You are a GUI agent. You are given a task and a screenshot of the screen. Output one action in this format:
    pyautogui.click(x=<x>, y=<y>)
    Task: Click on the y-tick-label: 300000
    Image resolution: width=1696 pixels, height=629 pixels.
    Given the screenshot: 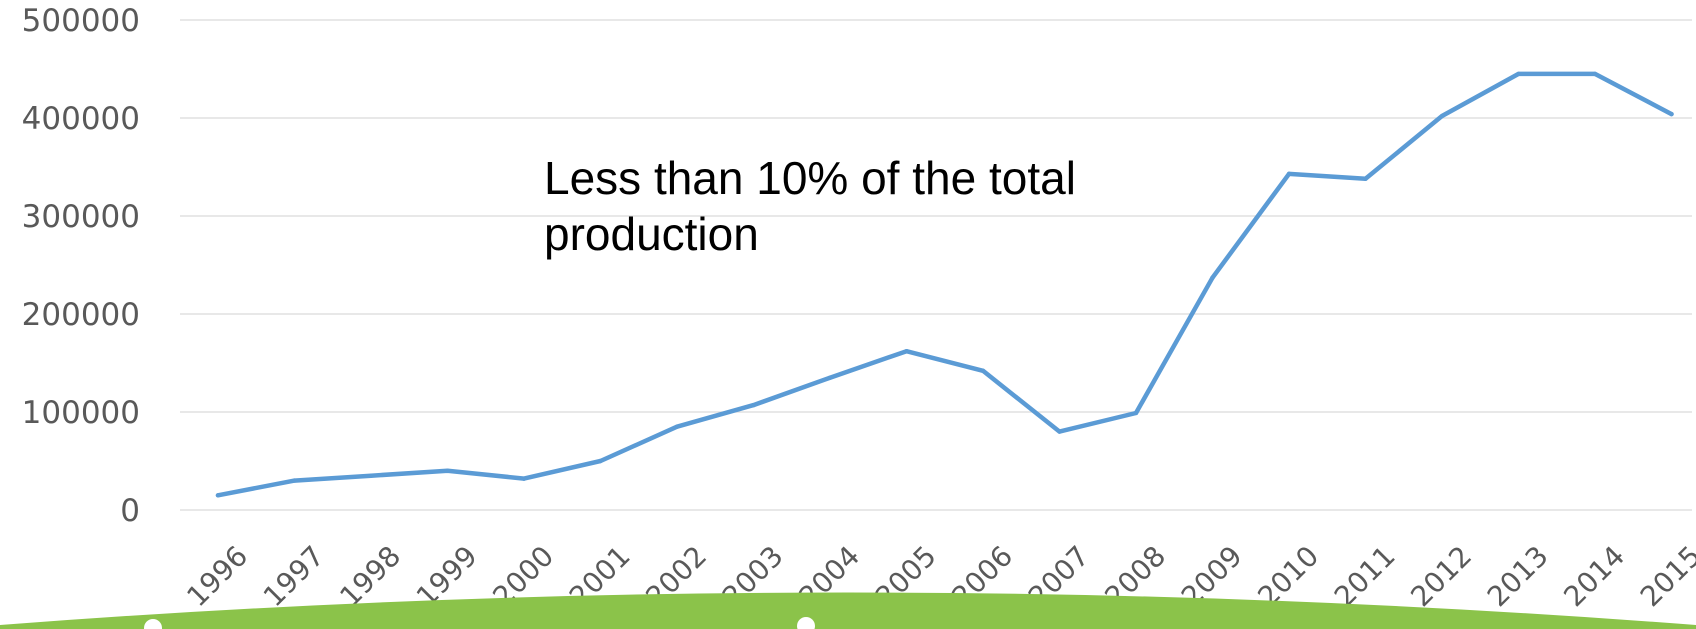 What is the action you would take?
    pyautogui.click(x=81, y=217)
    